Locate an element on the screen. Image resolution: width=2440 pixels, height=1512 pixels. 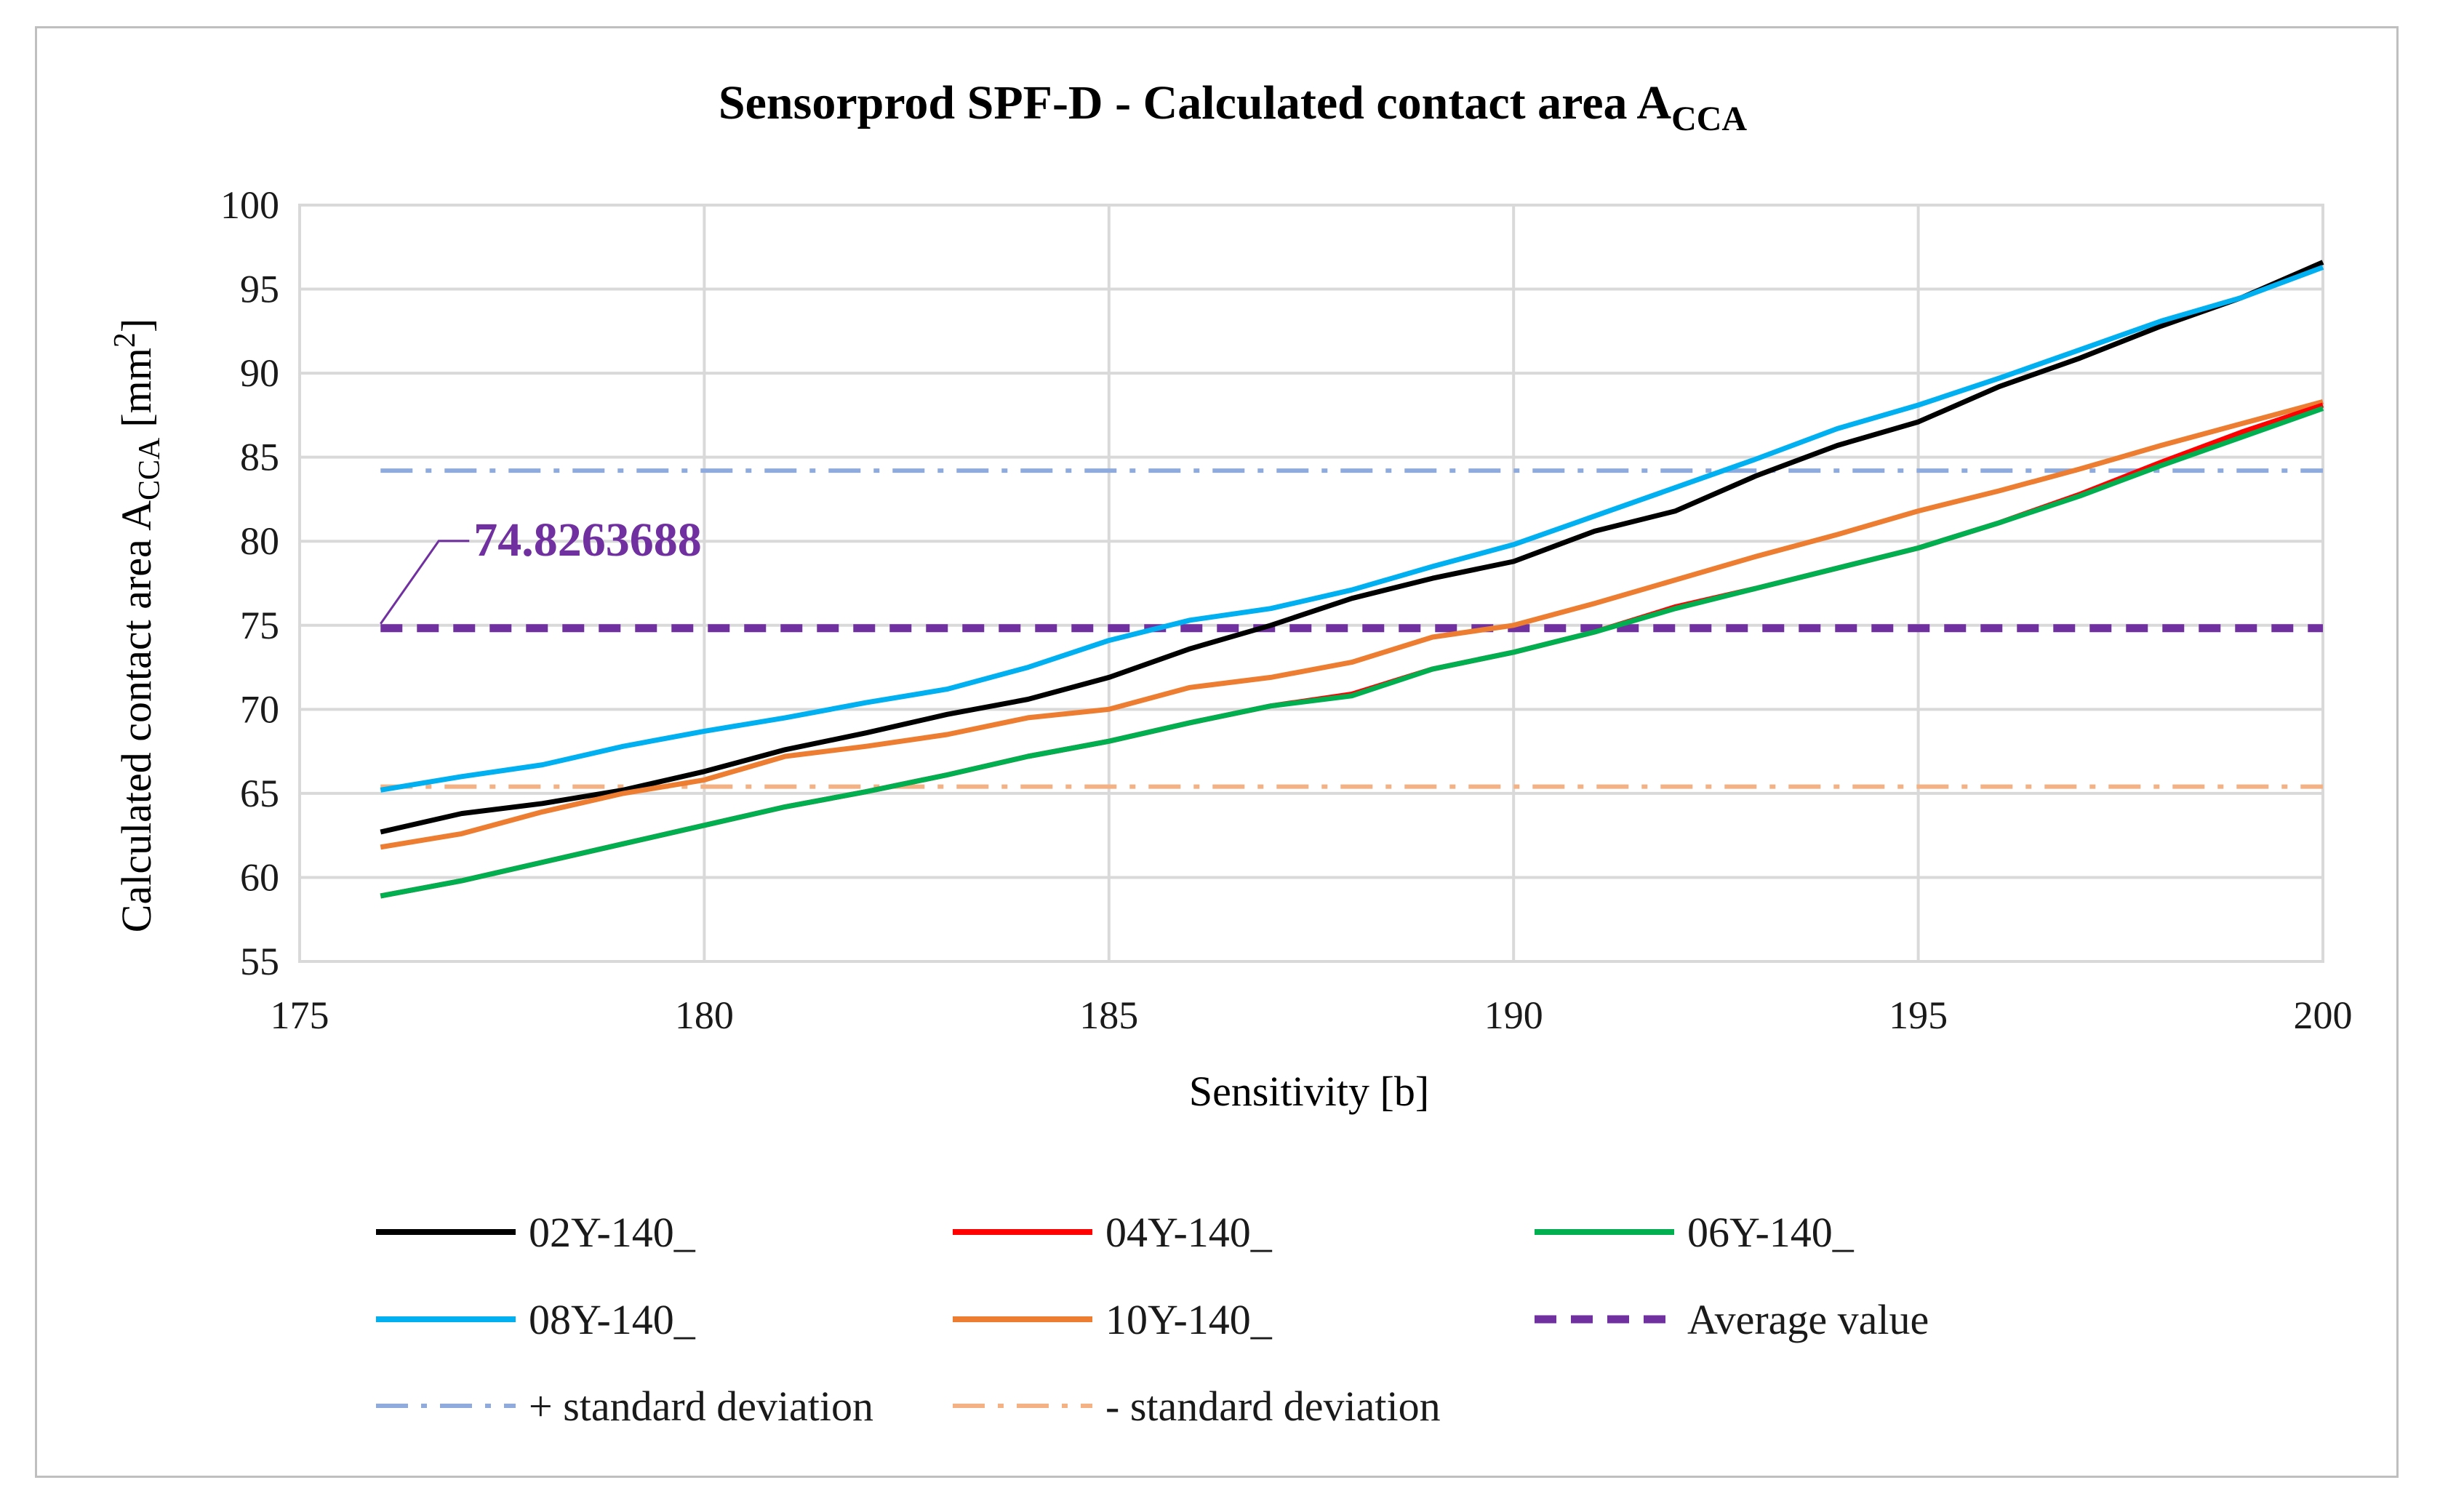
legend-08y-140-label: 08Y-140_ is located at coordinates (612, 1319).